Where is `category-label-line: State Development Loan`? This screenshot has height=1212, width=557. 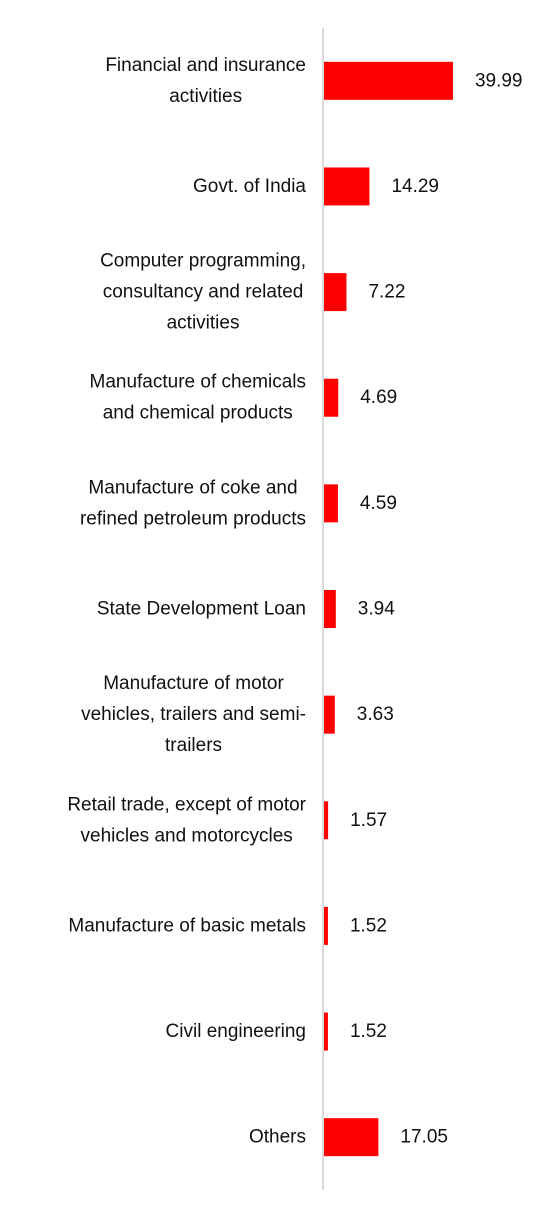
category-label-line: State Development Loan is located at coordinates (201, 609).